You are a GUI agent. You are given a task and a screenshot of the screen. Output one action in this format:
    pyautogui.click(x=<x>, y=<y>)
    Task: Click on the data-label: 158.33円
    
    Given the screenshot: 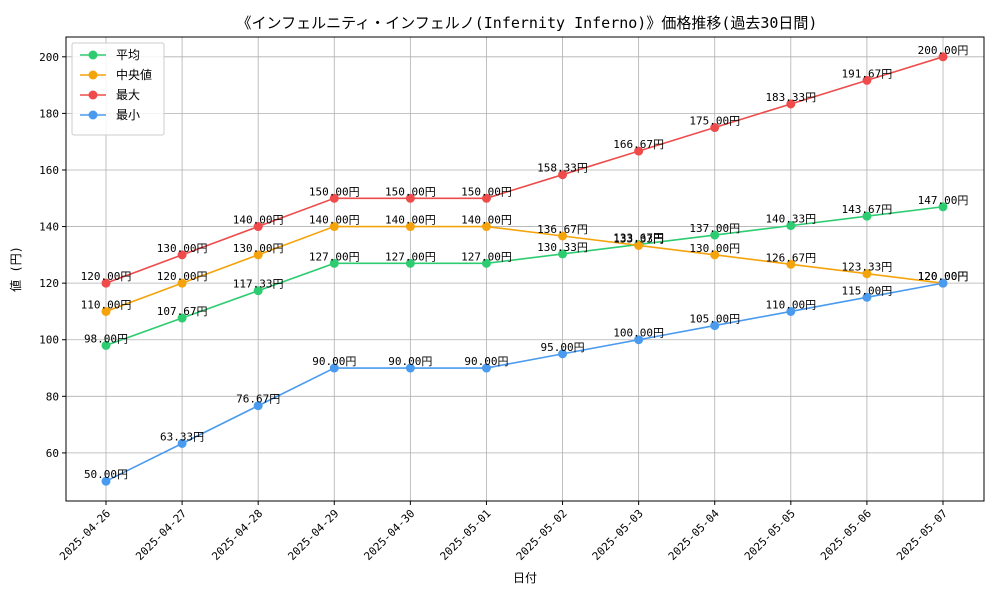 What is the action you would take?
    pyautogui.click(x=562, y=168)
    